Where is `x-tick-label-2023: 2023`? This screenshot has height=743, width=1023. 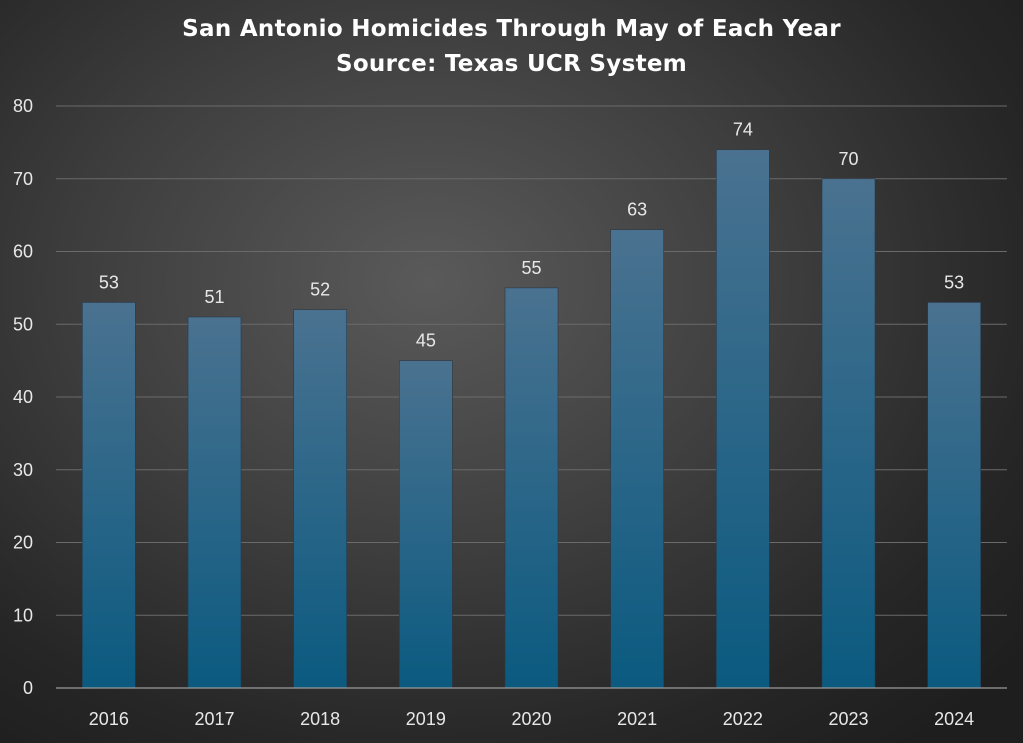 x-tick-label-2023: 2023 is located at coordinates (848, 719).